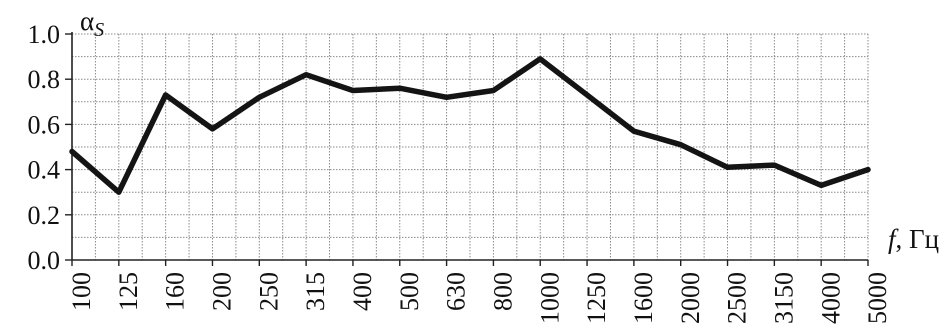 The width and height of the screenshot is (949, 334). Describe the element at coordinates (50, 147) in the screenshot. I see `y-ticks: 0.0 0.2 0.4 0.6 0.8 1.0` at that location.